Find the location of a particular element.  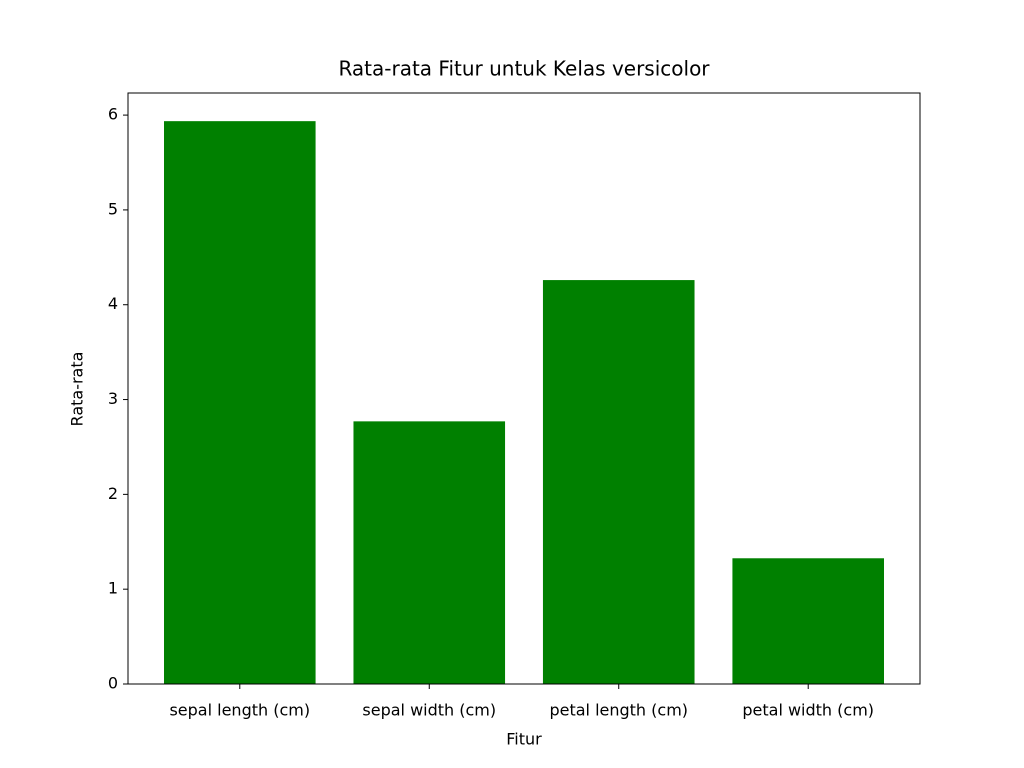

y-tick-label: 3 is located at coordinates (113, 398).